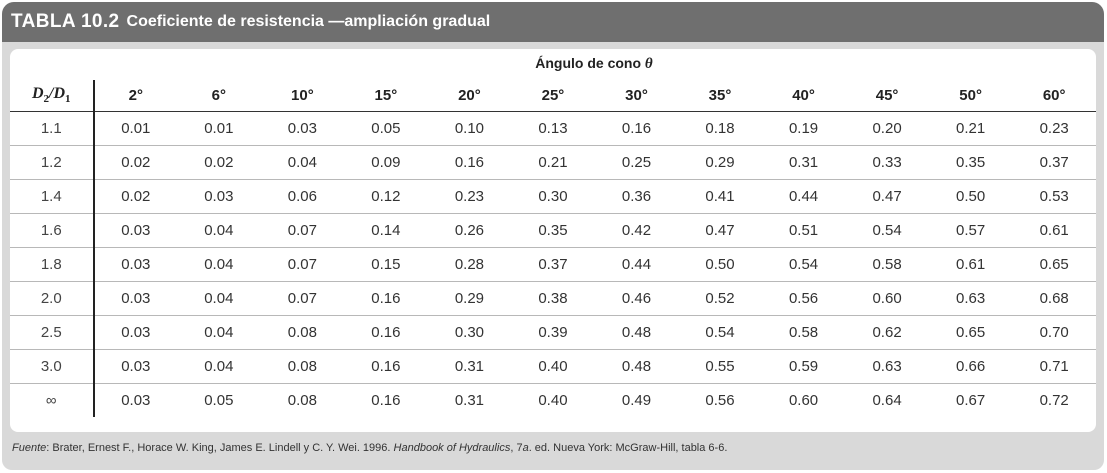 Image resolution: width=1107 pixels, height=473 pixels. I want to click on column-header: 20°, so click(469, 96).